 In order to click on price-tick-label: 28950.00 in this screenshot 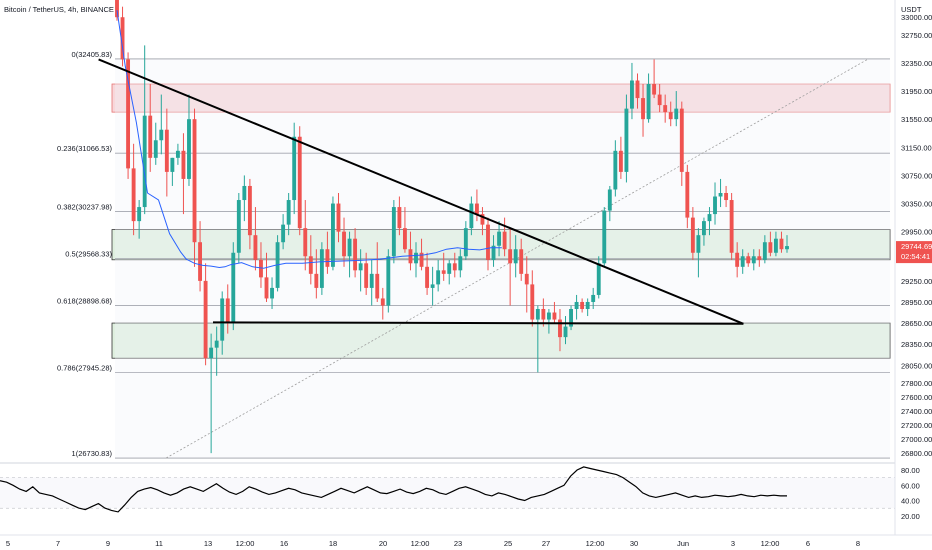, I will do `click(916, 302)`.